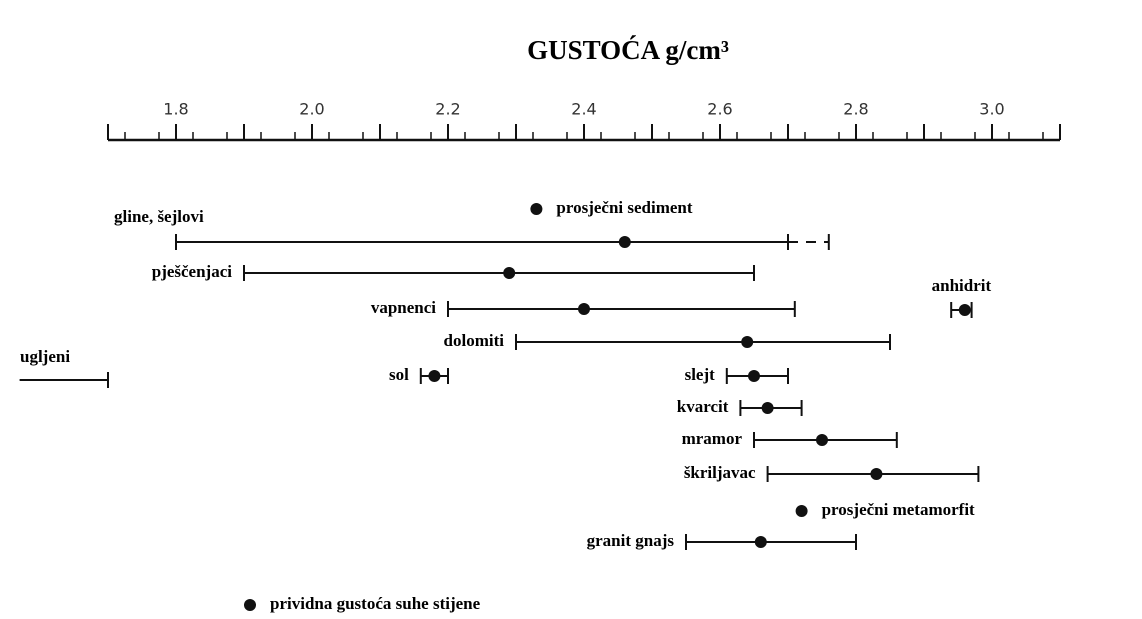 Image resolution: width=1142 pixels, height=619 pixels. Describe the element at coordinates (159, 216) in the screenshot. I see `range-label: gline, šejlovi` at that location.